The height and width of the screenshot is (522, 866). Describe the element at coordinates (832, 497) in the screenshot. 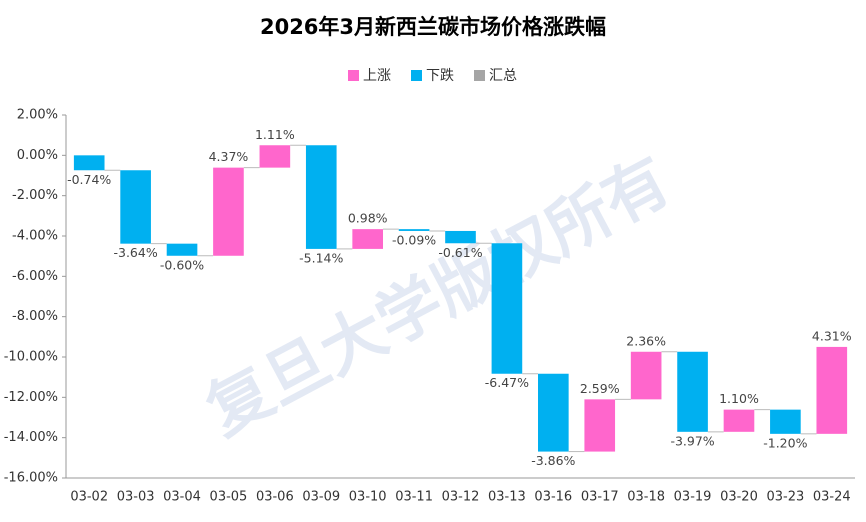

I see `x-tick-label: 03-24` at that location.